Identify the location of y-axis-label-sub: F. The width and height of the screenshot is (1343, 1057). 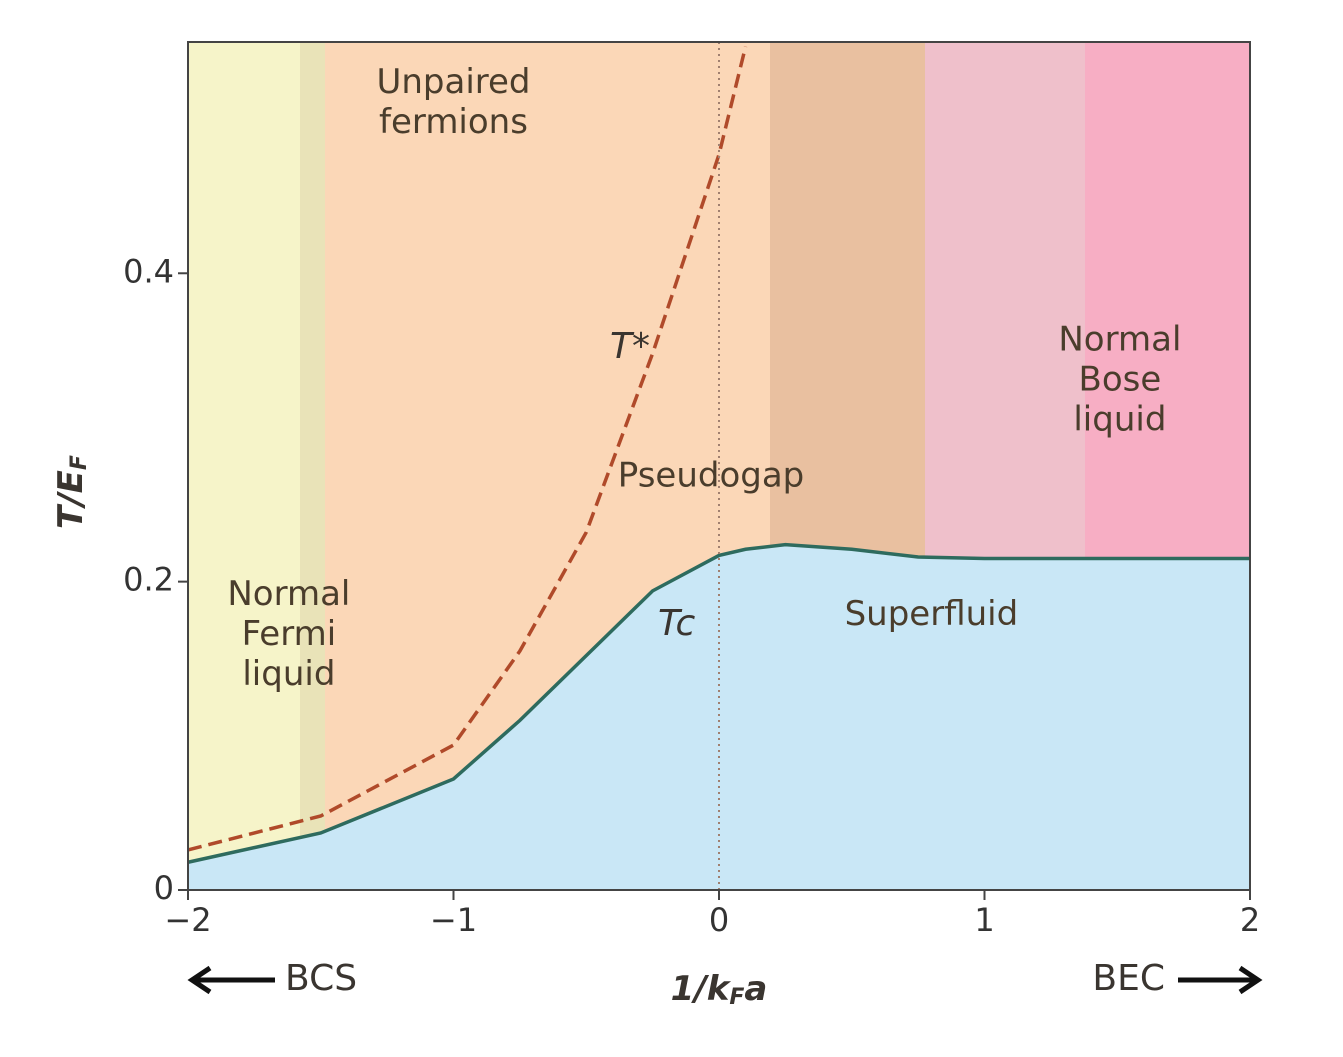
(79, 462).